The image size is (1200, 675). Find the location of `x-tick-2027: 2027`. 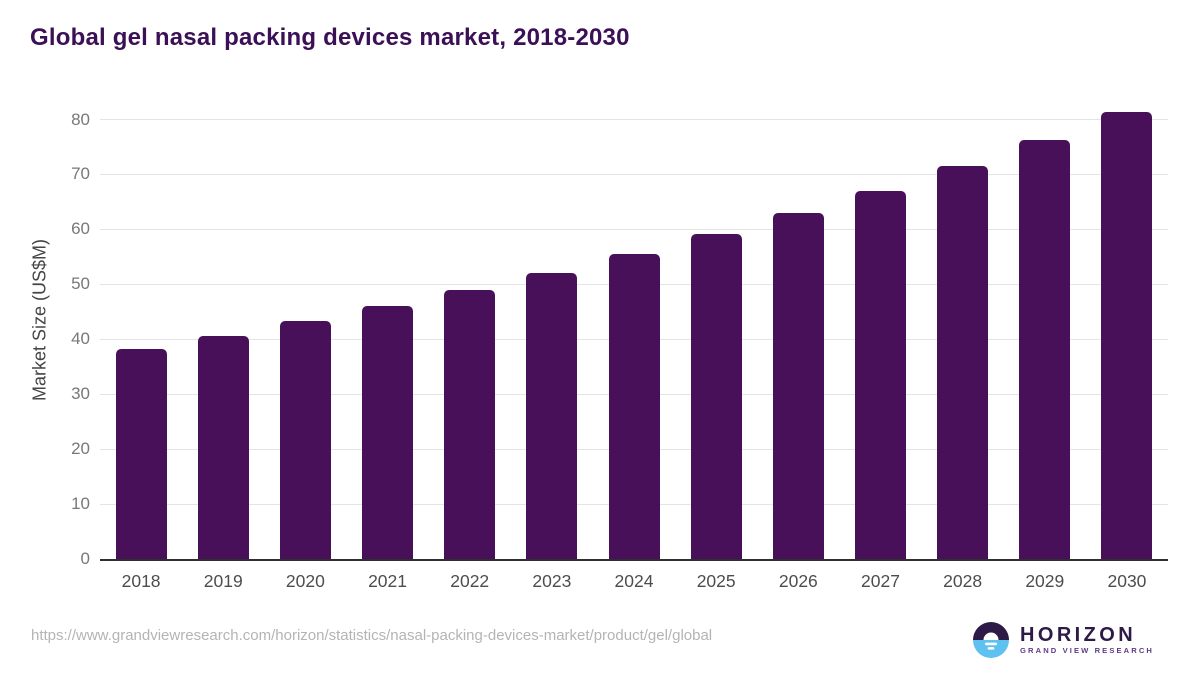

x-tick-2027: 2027 is located at coordinates (880, 581).